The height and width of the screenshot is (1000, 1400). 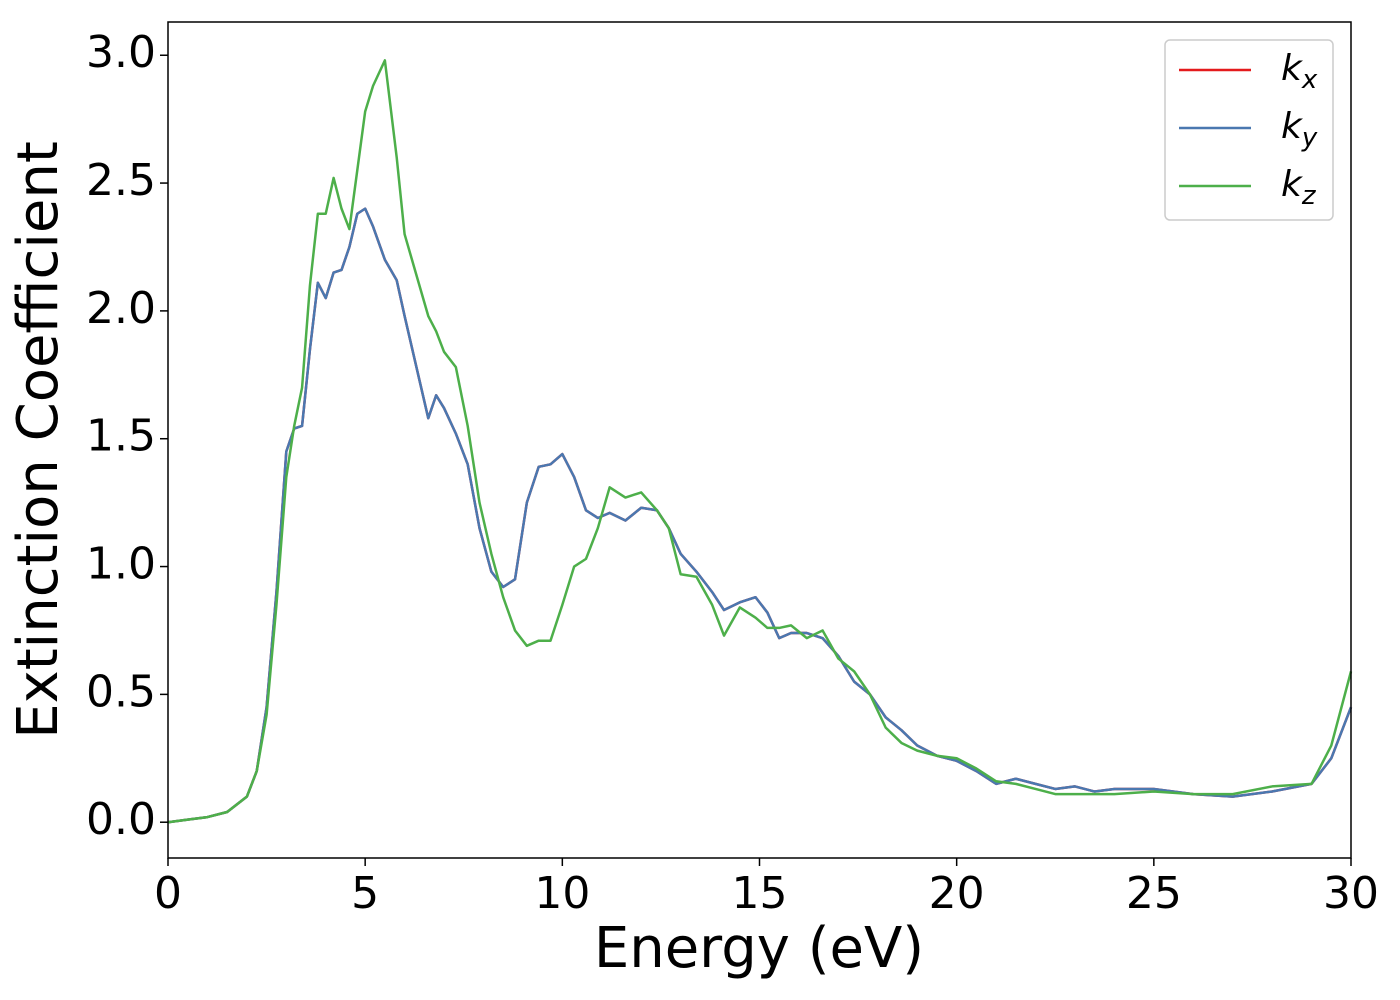 I want to click on y-tick-label: 0.0, so click(x=121, y=819).